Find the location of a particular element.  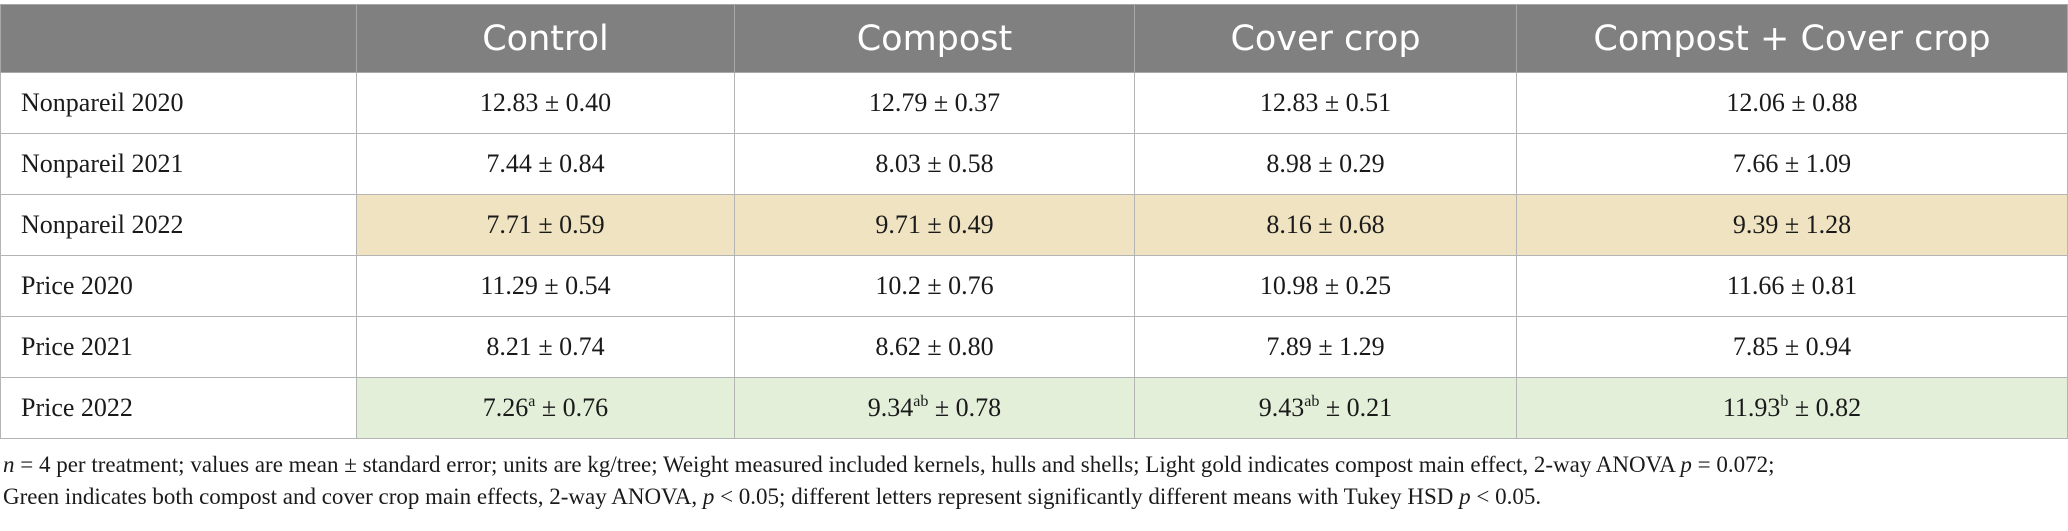

table-cell: 7.44 ± 0.84 is located at coordinates (545, 164).